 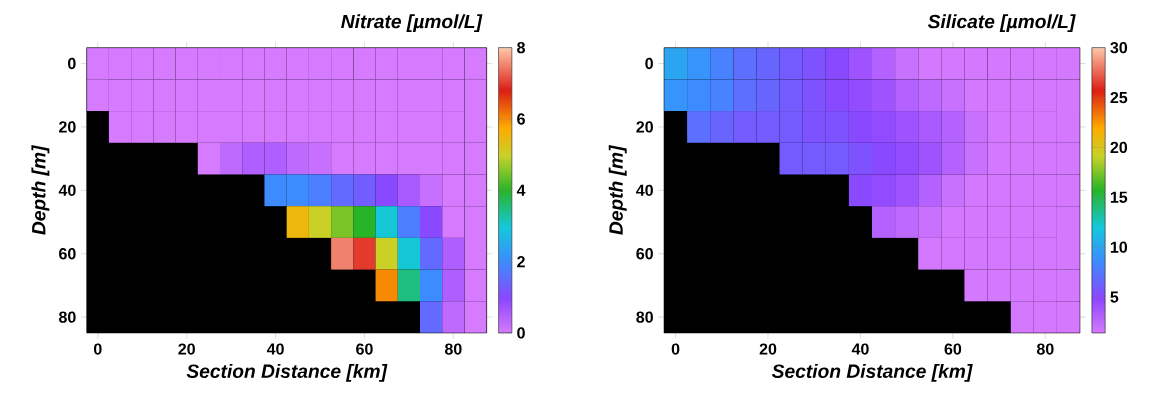 What do you see at coordinates (1119, 247) in the screenshot?
I see `color-bar-label: 10` at bounding box center [1119, 247].